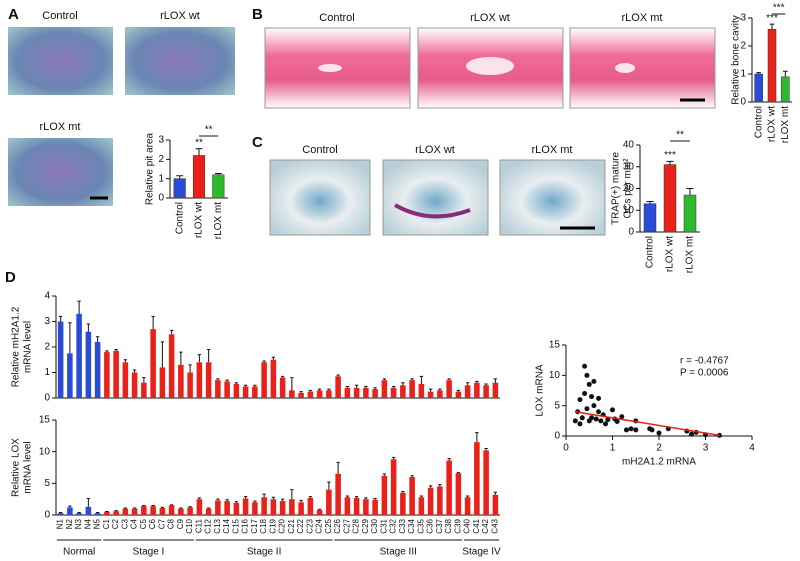 This screenshot has height=561, width=800. I want to click on panel-c-images, so click(437, 197).